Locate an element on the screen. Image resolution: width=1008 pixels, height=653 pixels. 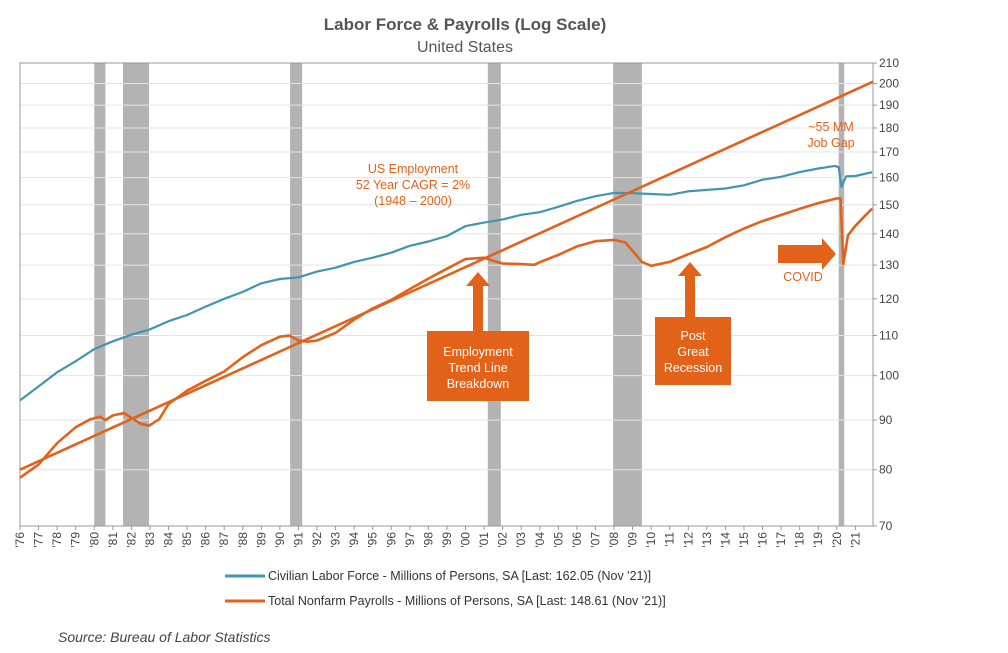
breakdown-line2: Trend Line is located at coordinates (477, 368).